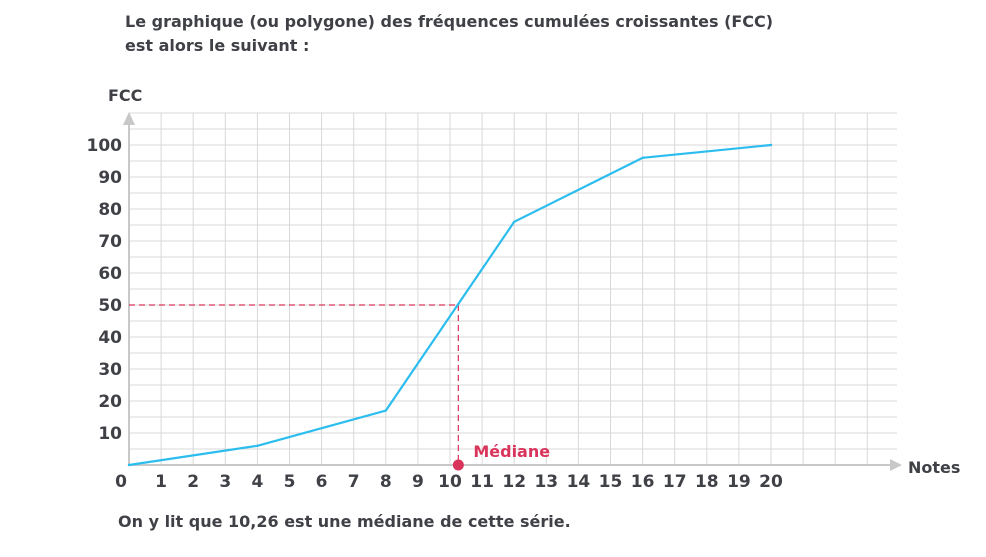 The width and height of the screenshot is (986, 557). Describe the element at coordinates (643, 482) in the screenshot. I see `x-tick-label: 16` at that location.